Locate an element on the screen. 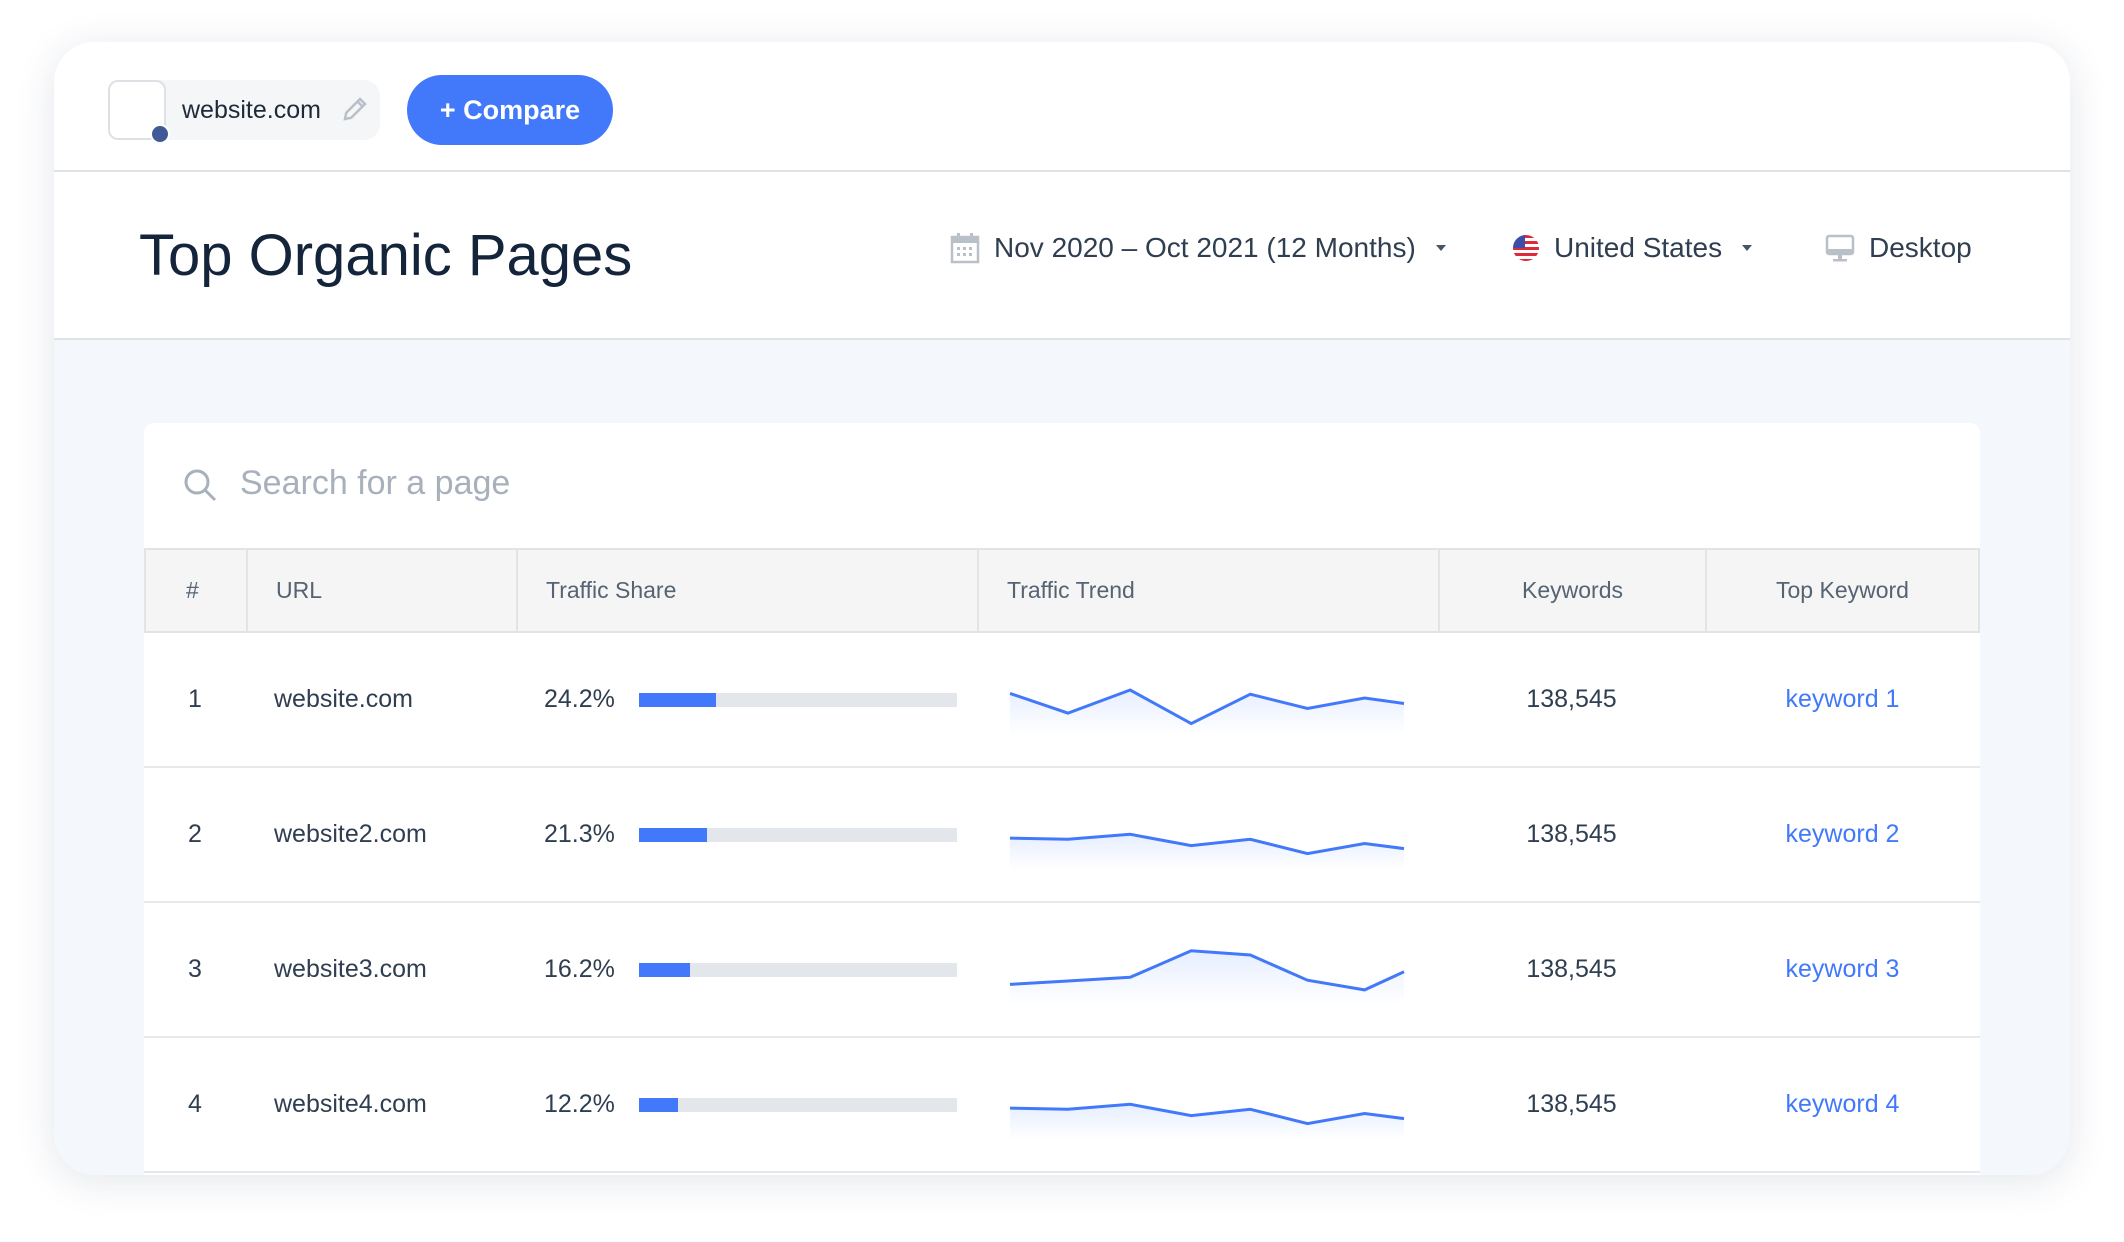  top-keyword-link: keyword 3 is located at coordinates (1842, 969).